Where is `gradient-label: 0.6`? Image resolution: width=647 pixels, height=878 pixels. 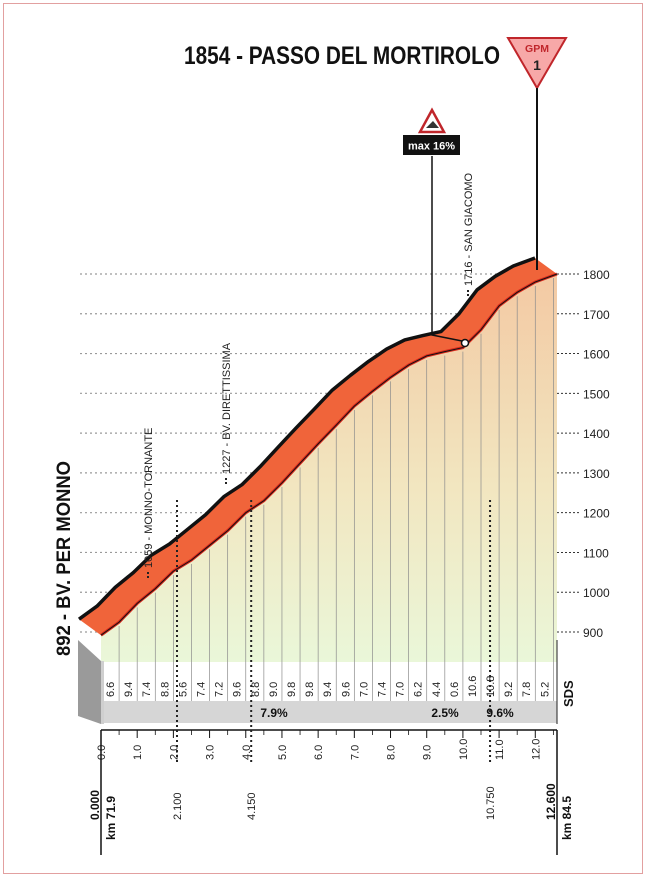
gradient-label: 0.6 is located at coordinates (455, 689).